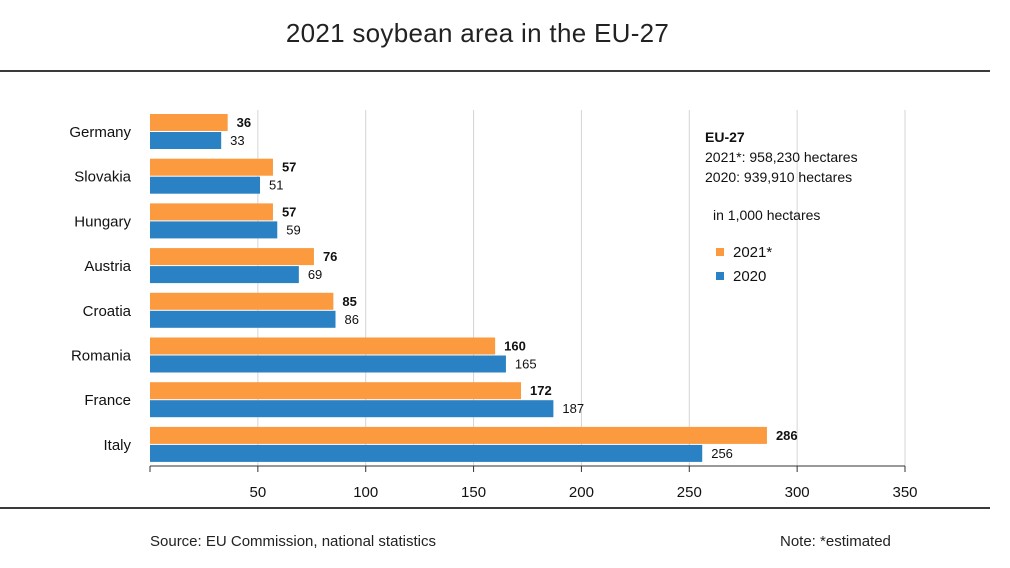  Describe the element at coordinates (573, 408) in the screenshot. I see `data-label: 187` at that location.